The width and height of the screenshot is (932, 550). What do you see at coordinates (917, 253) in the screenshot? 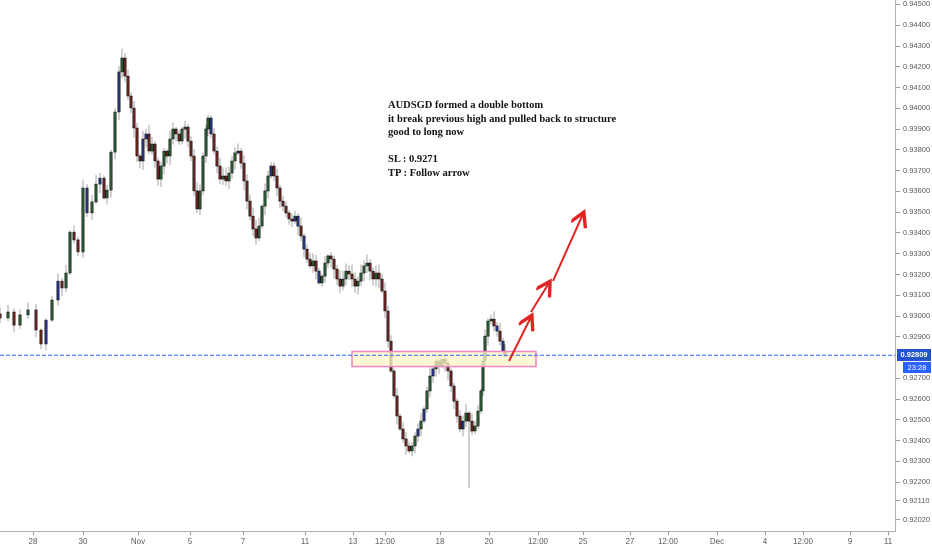
I see `price-tick-label: 0.93300` at bounding box center [917, 253].